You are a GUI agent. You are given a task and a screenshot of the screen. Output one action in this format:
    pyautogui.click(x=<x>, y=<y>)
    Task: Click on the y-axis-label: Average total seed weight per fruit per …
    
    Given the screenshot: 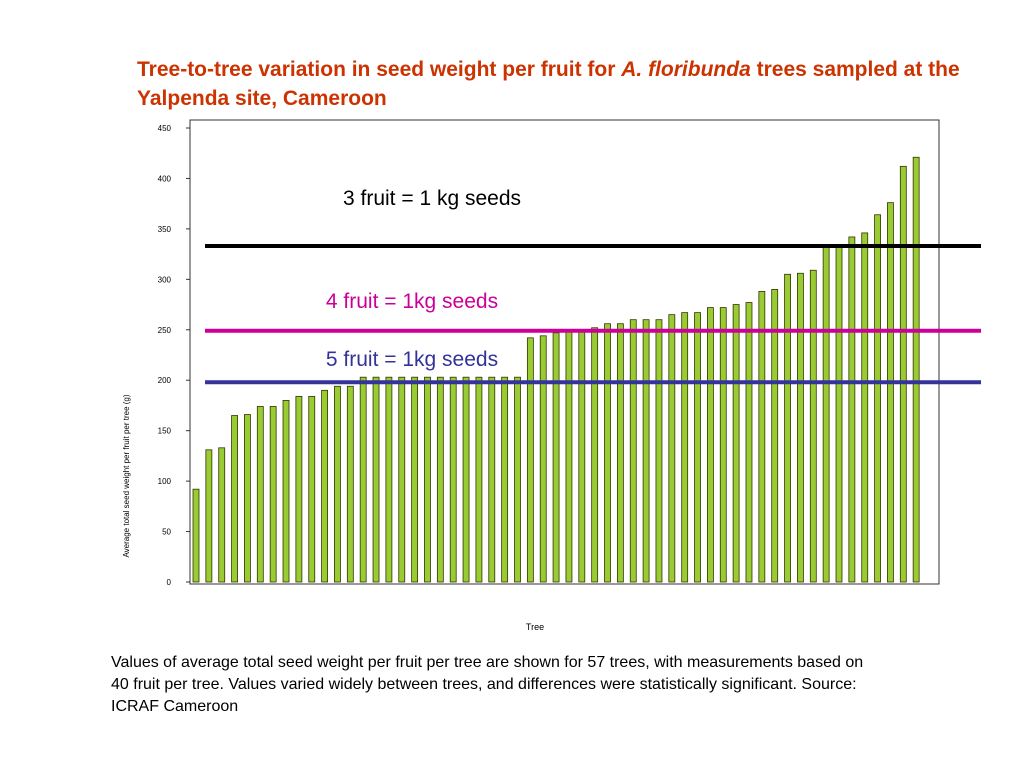 What is the action you would take?
    pyautogui.click(x=126, y=475)
    